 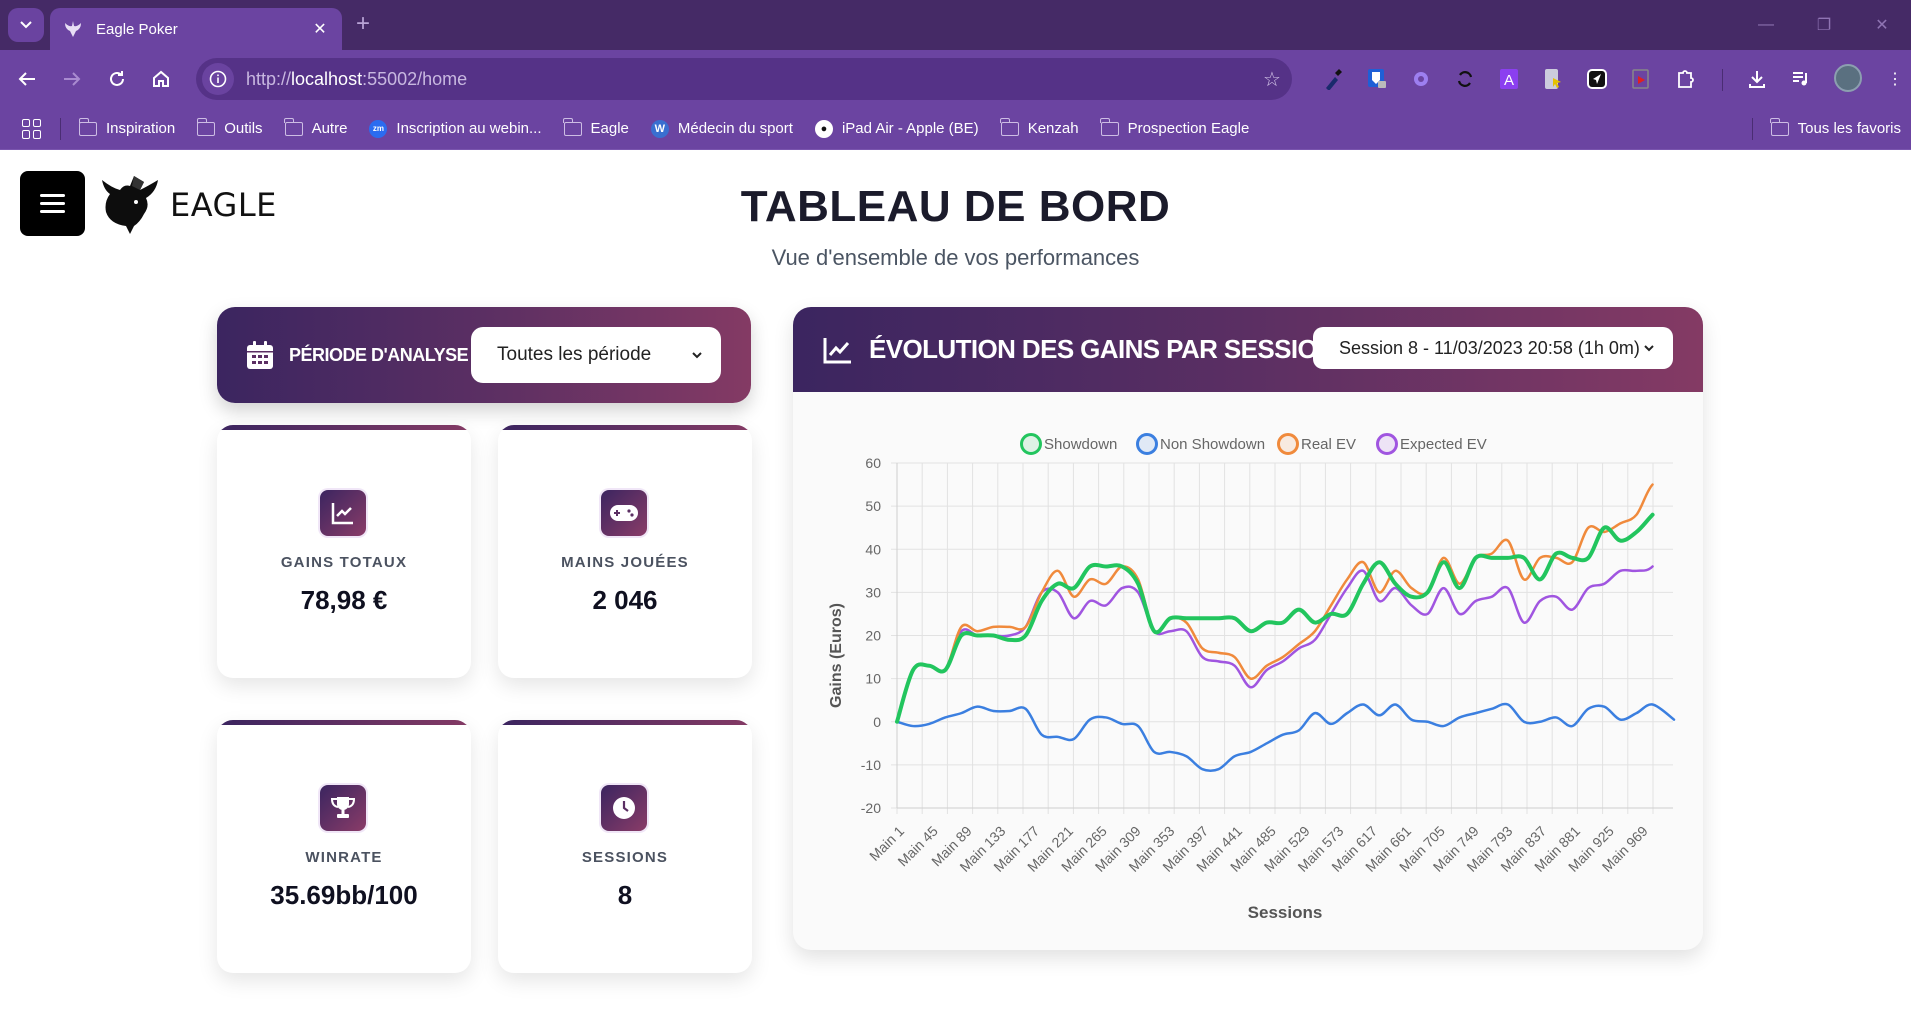 I want to click on reload-button, so click(x=117, y=79).